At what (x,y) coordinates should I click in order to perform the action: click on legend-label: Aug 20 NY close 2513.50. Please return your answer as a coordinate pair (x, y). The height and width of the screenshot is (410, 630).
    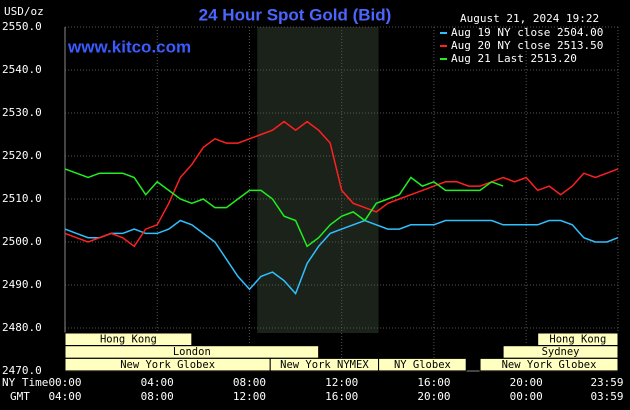
    Looking at the image, I should click on (527, 45).